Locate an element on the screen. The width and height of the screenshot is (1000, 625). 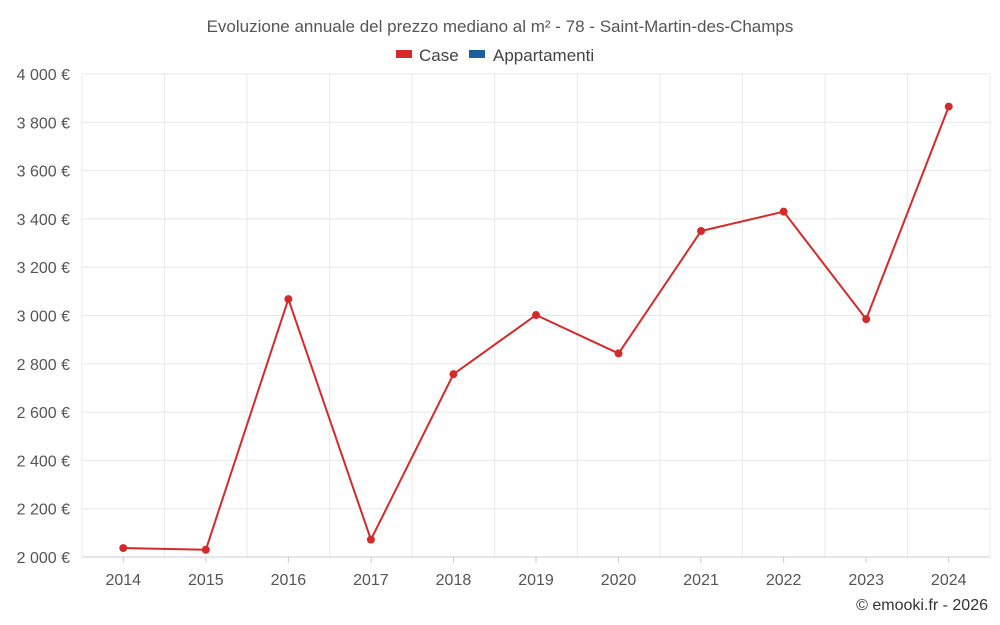
credit-text: © emooki.fr - 2026 is located at coordinates (922, 605).